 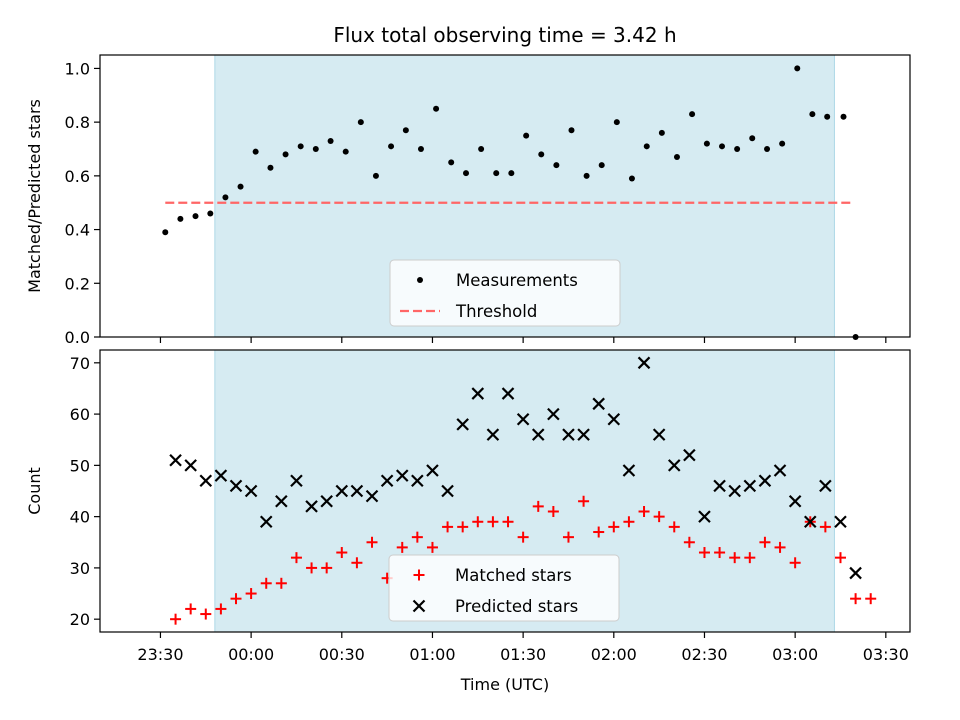 What do you see at coordinates (80, 414) in the screenshot?
I see `y-tick-label: 60` at bounding box center [80, 414].